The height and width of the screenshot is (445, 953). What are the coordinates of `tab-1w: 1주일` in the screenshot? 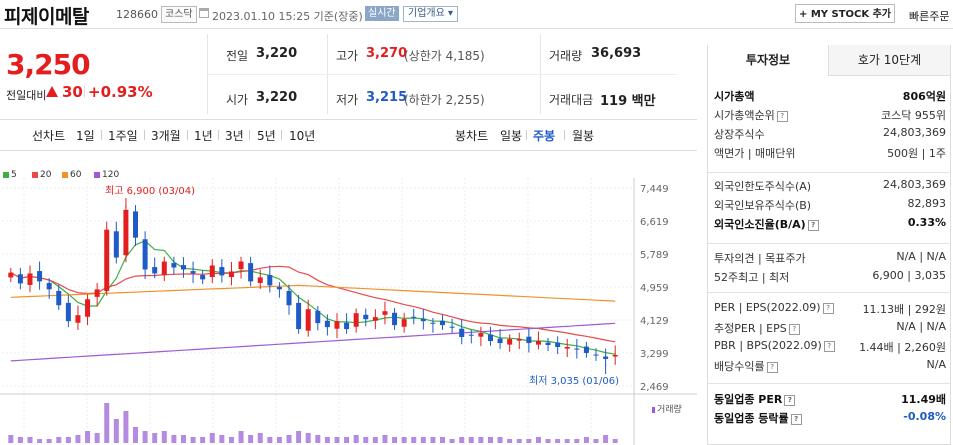 It's located at (123, 136).